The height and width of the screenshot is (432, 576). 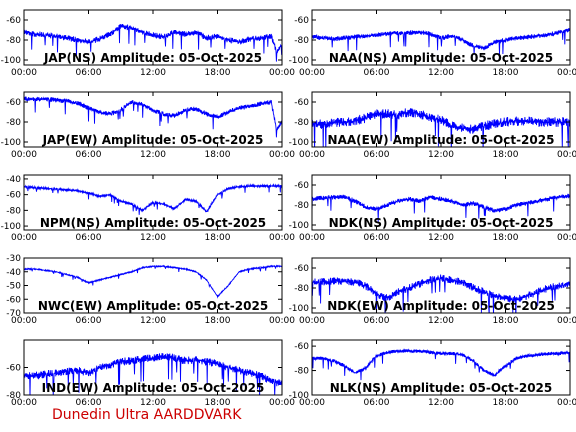 I want to click on y-tick-label: -70, so click(x=13, y=314).